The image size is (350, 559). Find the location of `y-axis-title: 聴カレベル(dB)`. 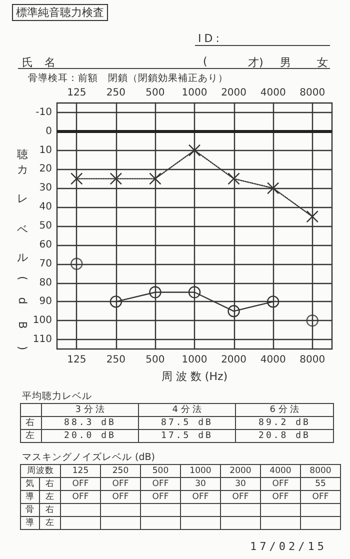

y-axis-title: 聴カレベル(dB) is located at coordinates (22, 254).